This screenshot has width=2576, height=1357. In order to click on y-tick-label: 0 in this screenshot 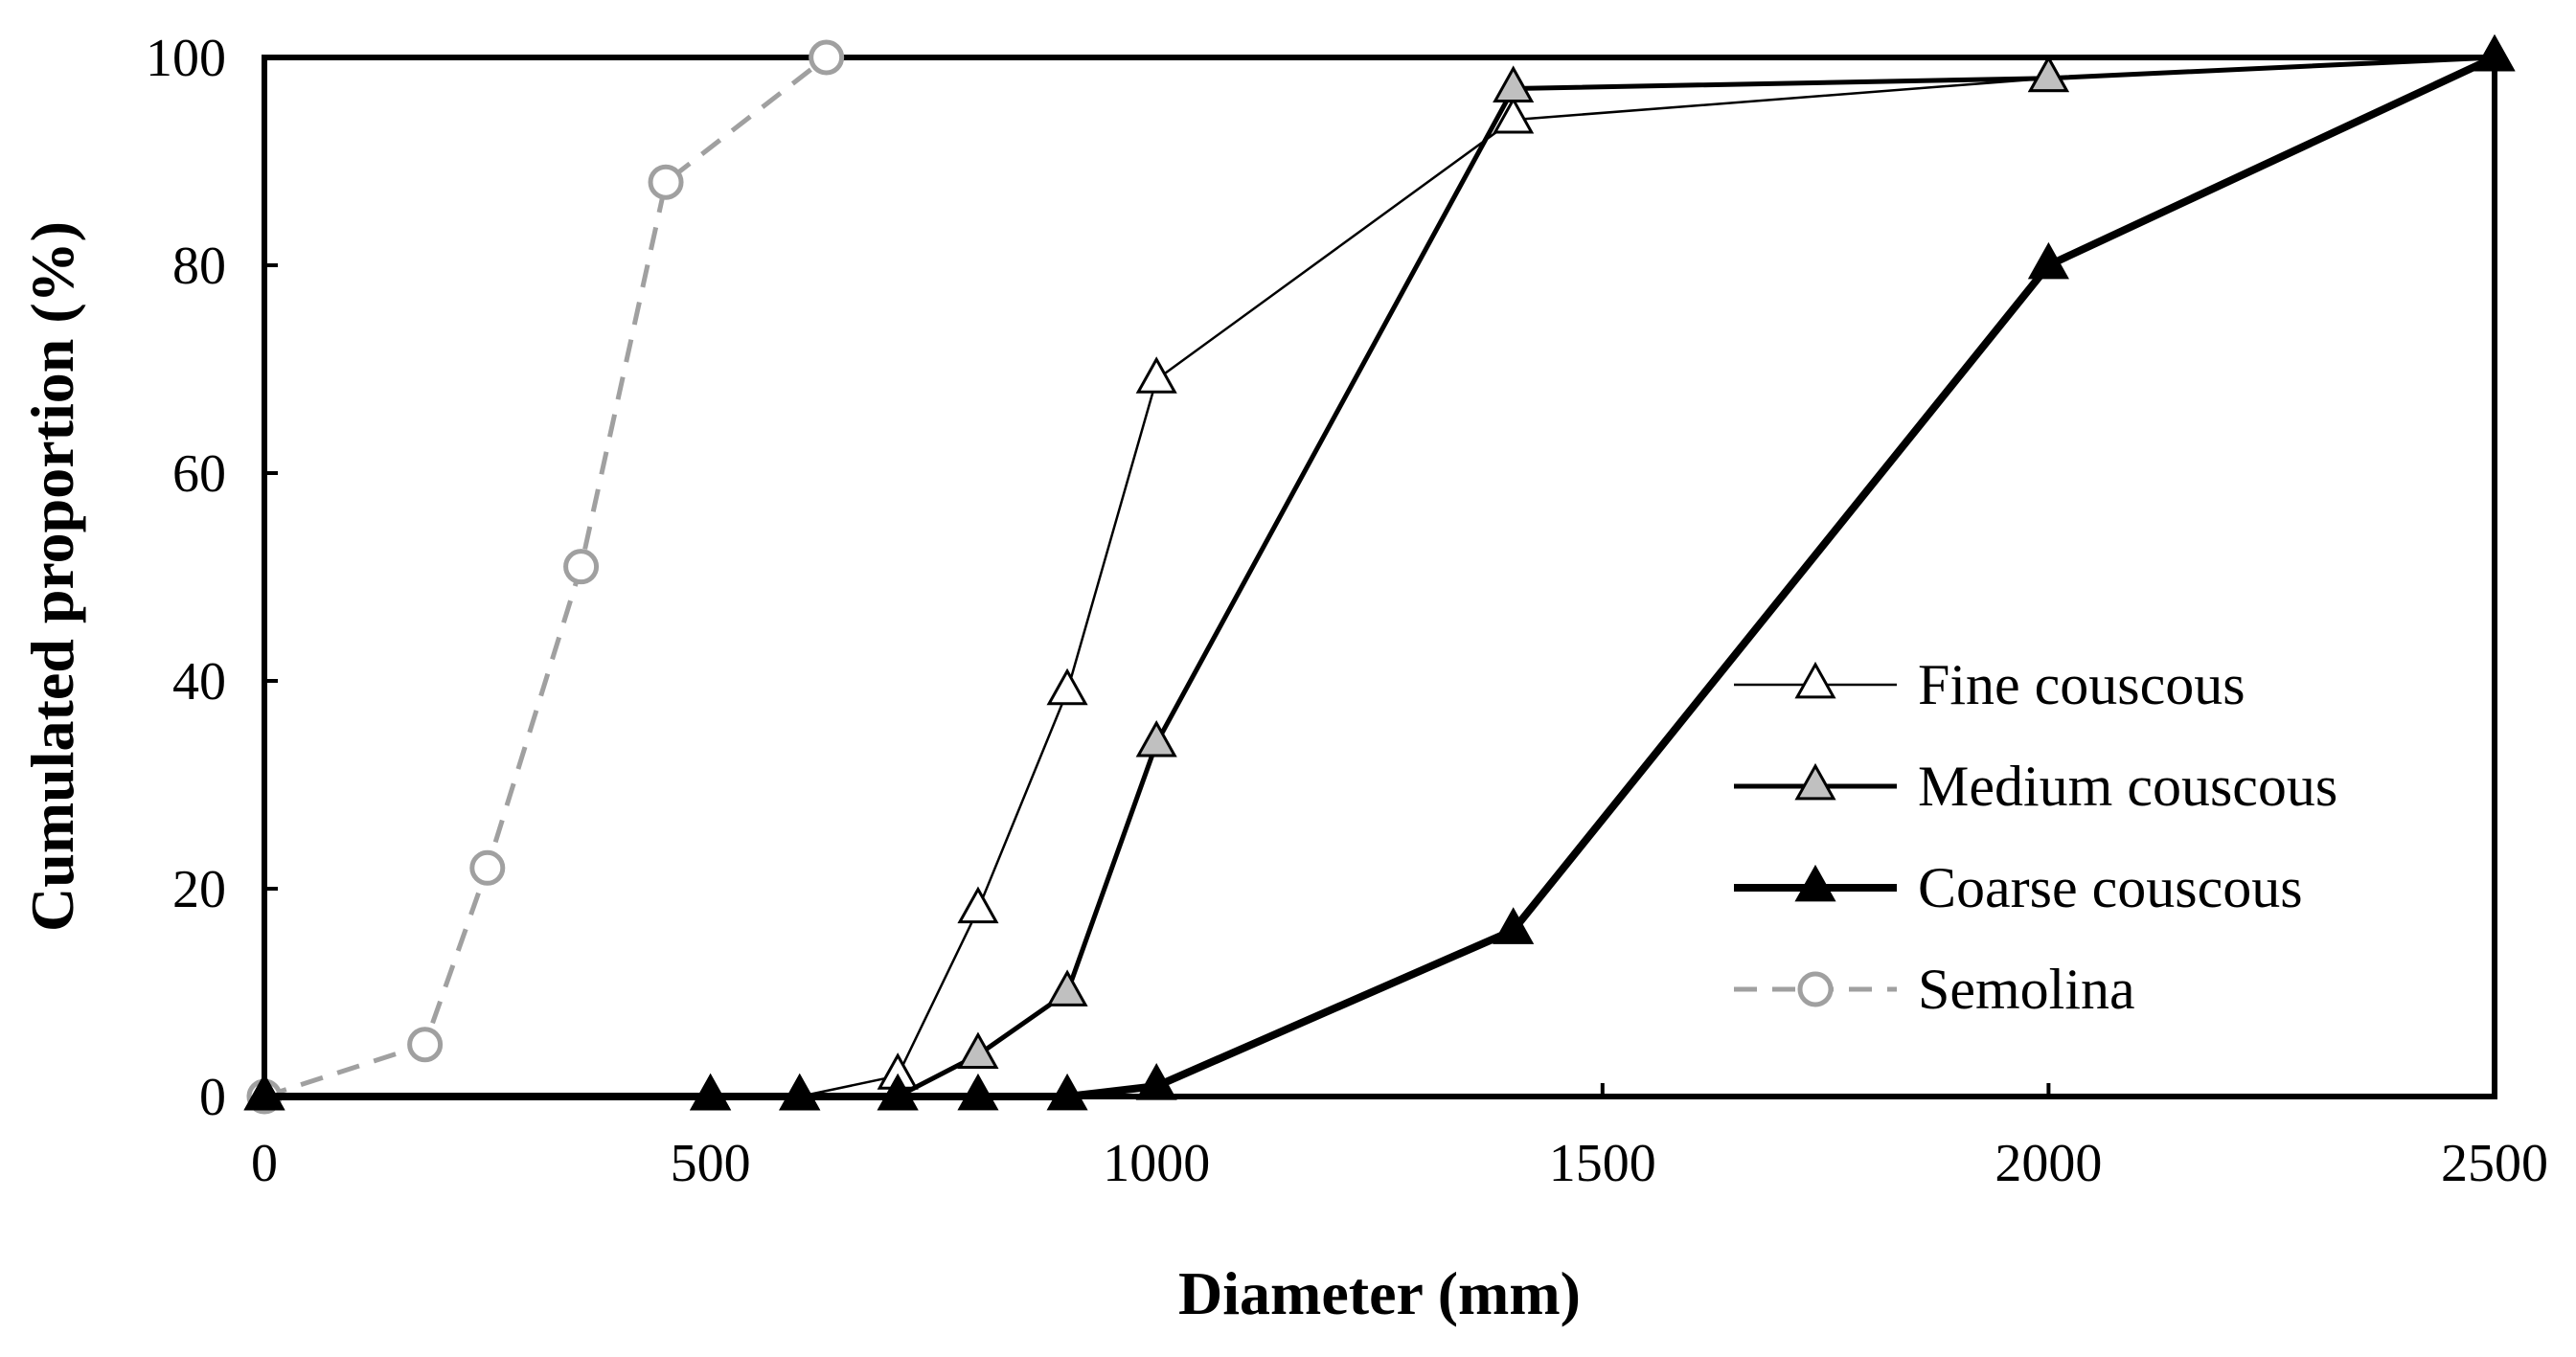, I will do `click(212, 1097)`.